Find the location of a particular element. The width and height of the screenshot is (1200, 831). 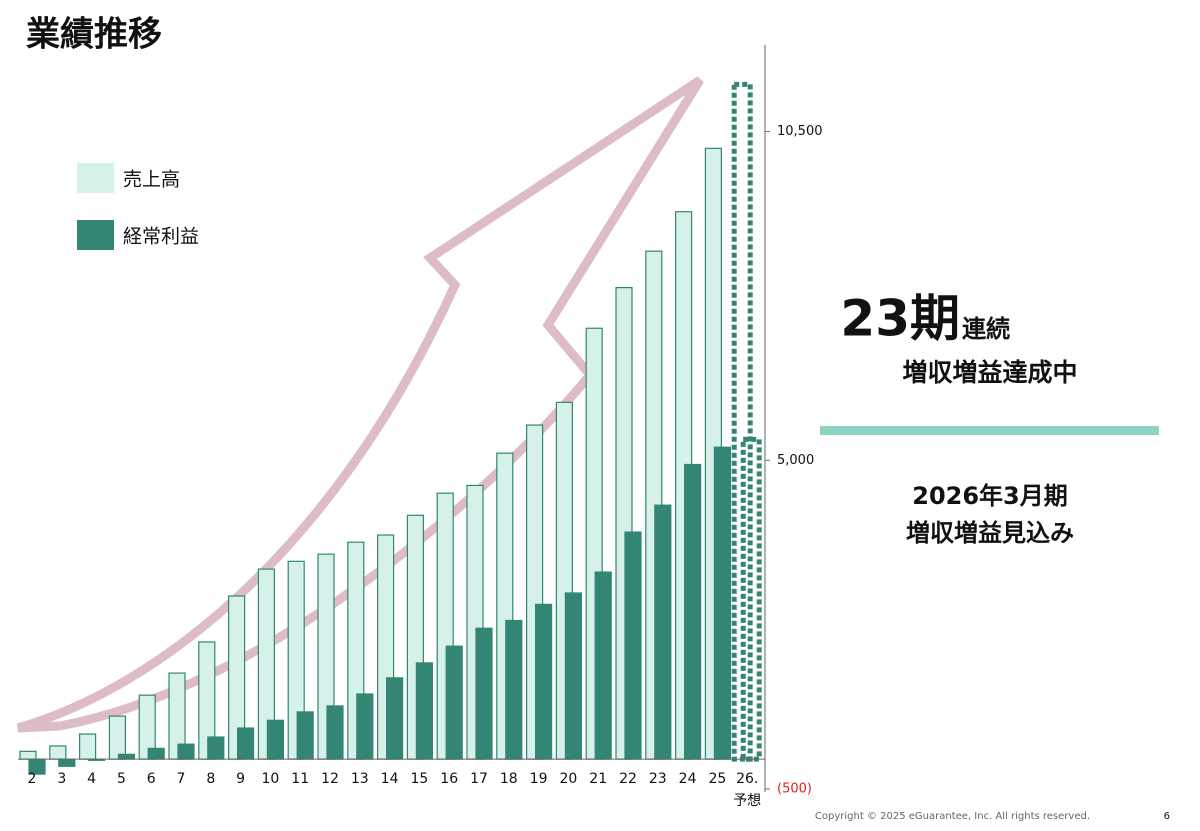

y-tick-label: 5,000 is located at coordinates (795, 460).